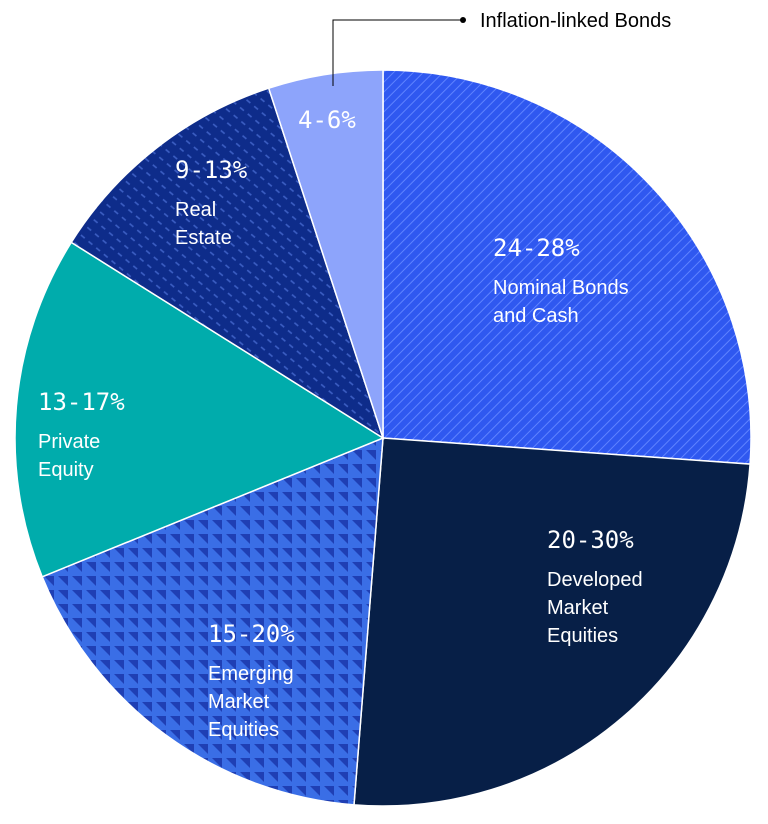 The image size is (768, 824). What do you see at coordinates (211, 170) in the screenshot?
I see `slice-range-label: 9-13%` at bounding box center [211, 170].